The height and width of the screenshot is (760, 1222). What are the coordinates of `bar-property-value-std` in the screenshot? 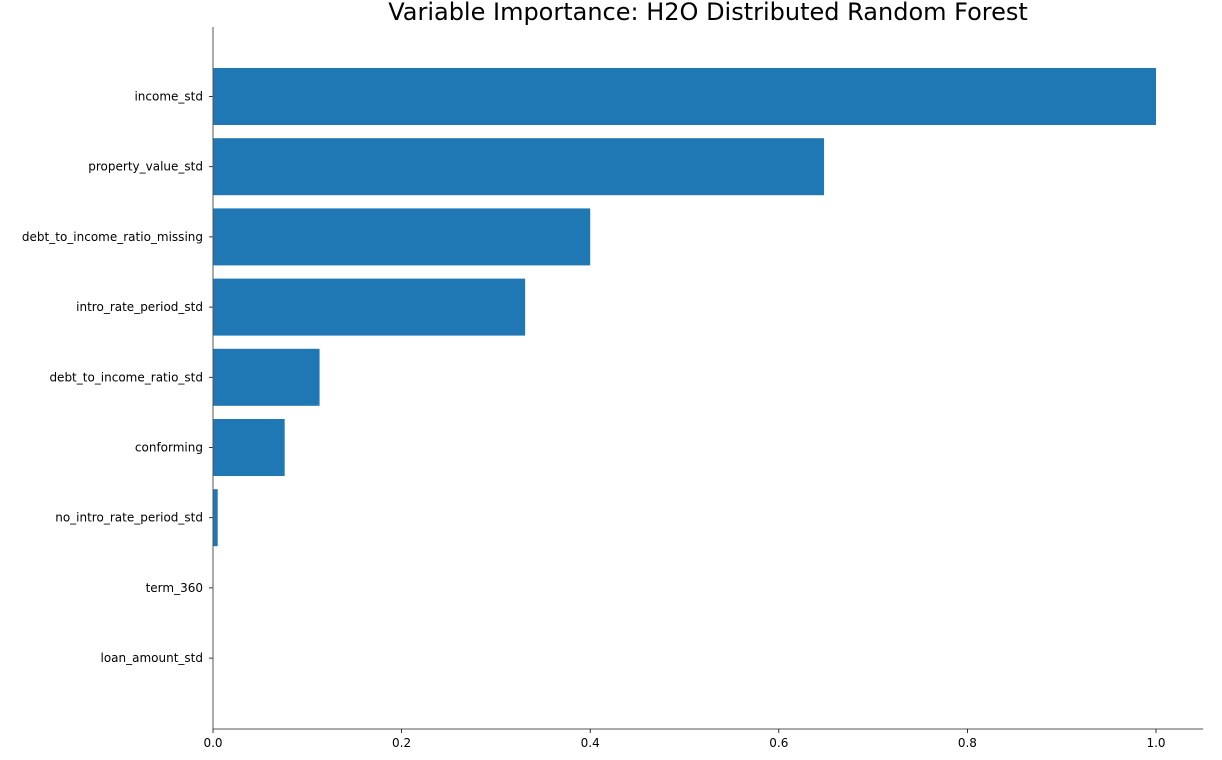 It's located at (519, 167).